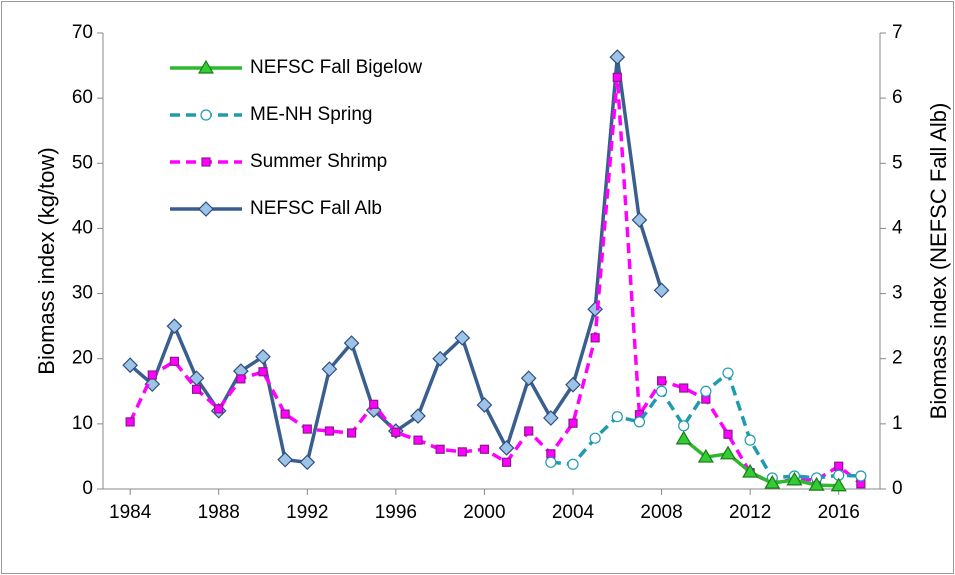 This screenshot has height=575, width=955. I want to click on legend-label: NEFSC Fall Bigelow, so click(336, 67).